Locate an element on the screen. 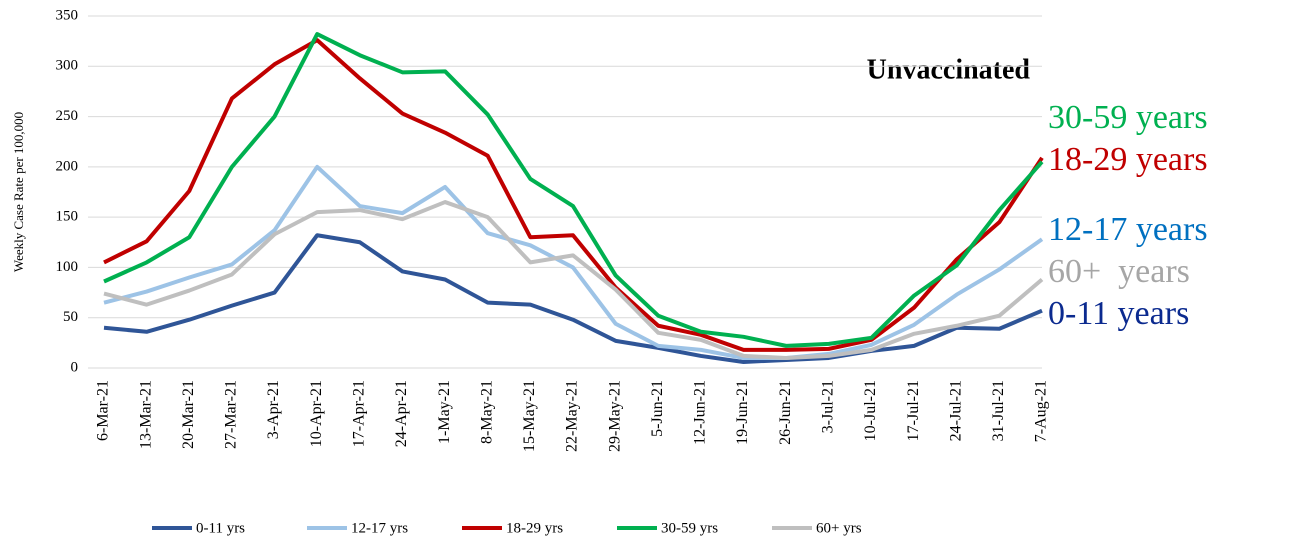 The height and width of the screenshot is (544, 1299). x-tick-label: 3-Jul-21 is located at coordinates (827, 406).